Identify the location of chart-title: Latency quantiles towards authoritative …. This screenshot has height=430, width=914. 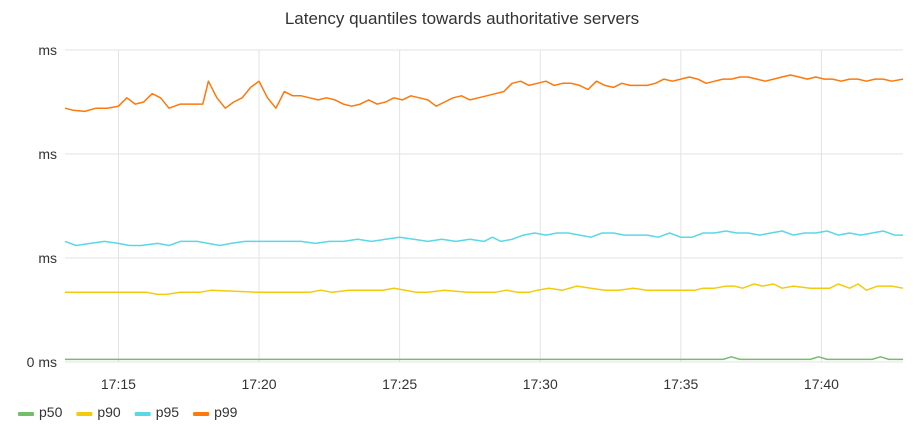
(462, 18).